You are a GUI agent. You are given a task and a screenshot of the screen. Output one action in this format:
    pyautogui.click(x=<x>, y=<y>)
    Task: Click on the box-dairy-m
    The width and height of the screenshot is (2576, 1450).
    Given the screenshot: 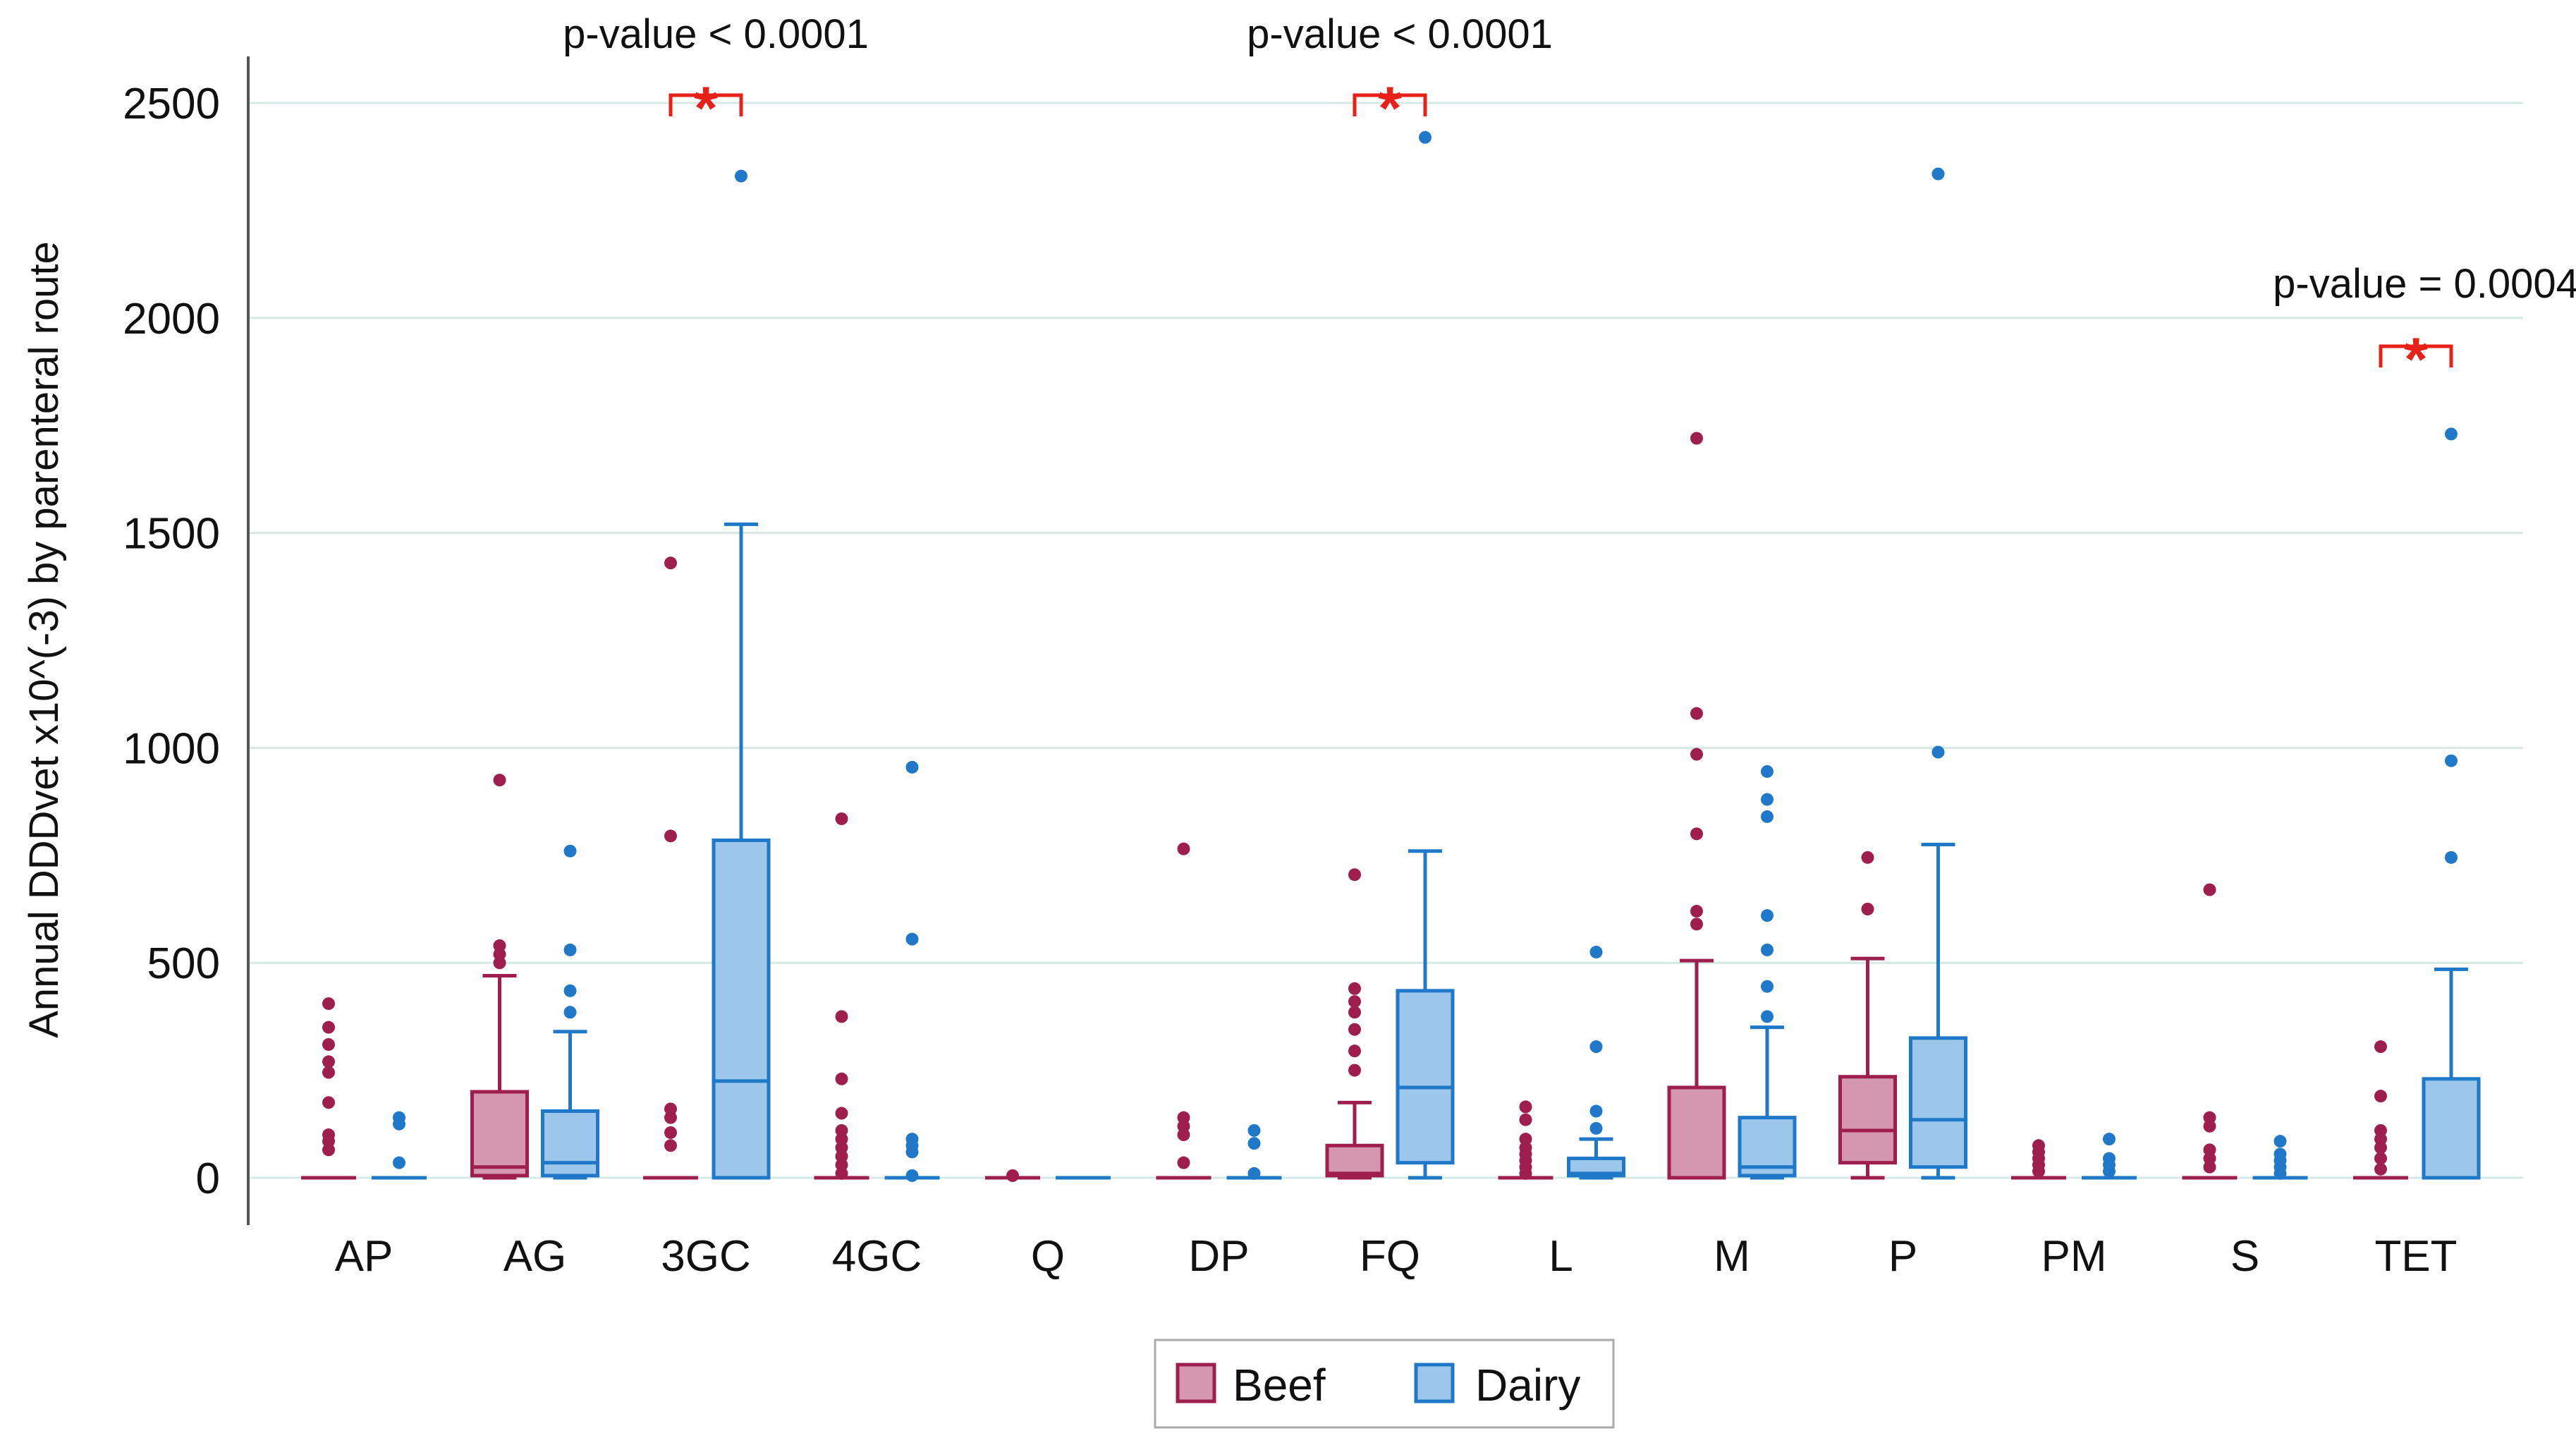 What is the action you would take?
    pyautogui.click(x=1768, y=972)
    